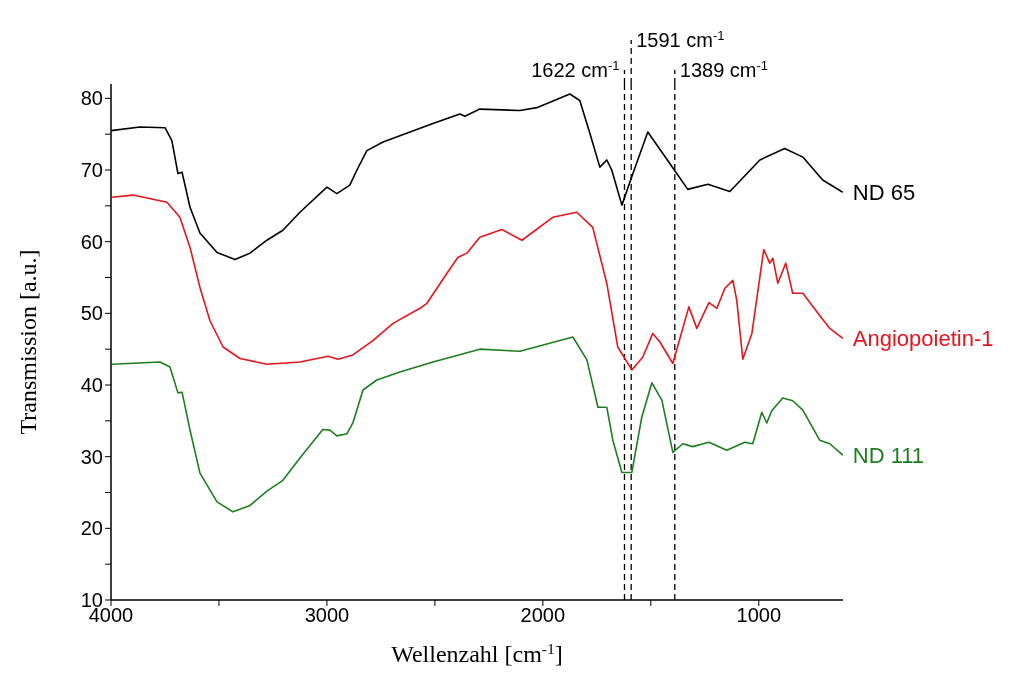  I want to click on x-tick-label: 3000, so click(327, 615).